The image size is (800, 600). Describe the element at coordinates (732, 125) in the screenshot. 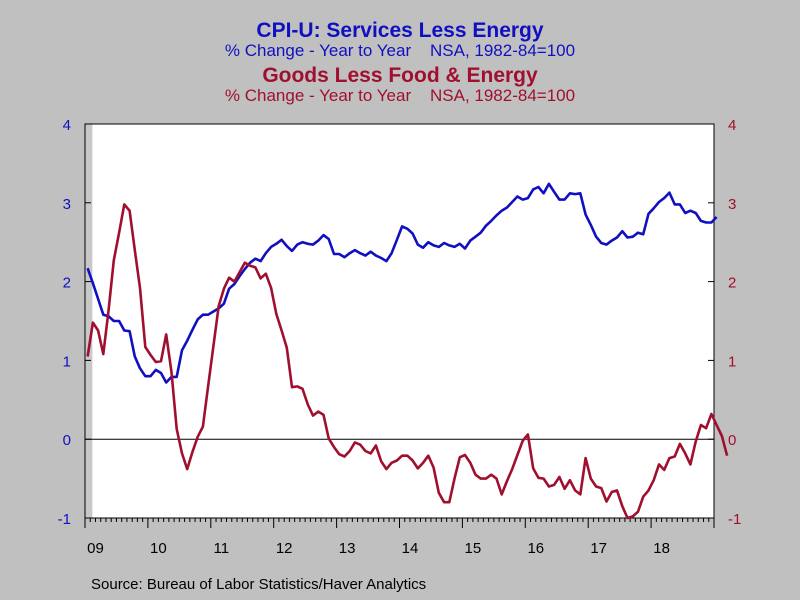

I see `y-tick-label-right: 4` at that location.